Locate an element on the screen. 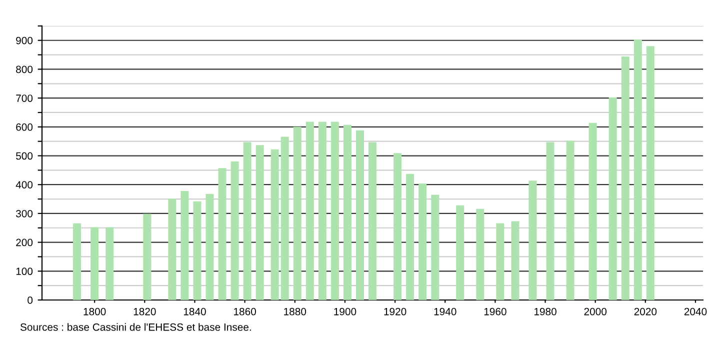 This screenshot has height=340, width=710. y-tick-label: 700 is located at coordinates (24, 98).